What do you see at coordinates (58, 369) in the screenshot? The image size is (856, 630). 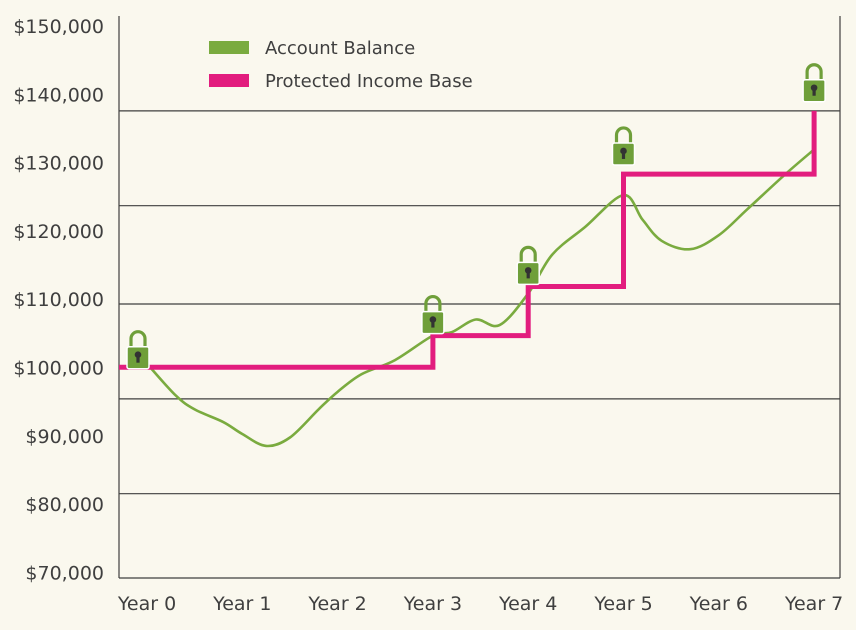 I see `y-tick-label: $100,000` at bounding box center [58, 369].